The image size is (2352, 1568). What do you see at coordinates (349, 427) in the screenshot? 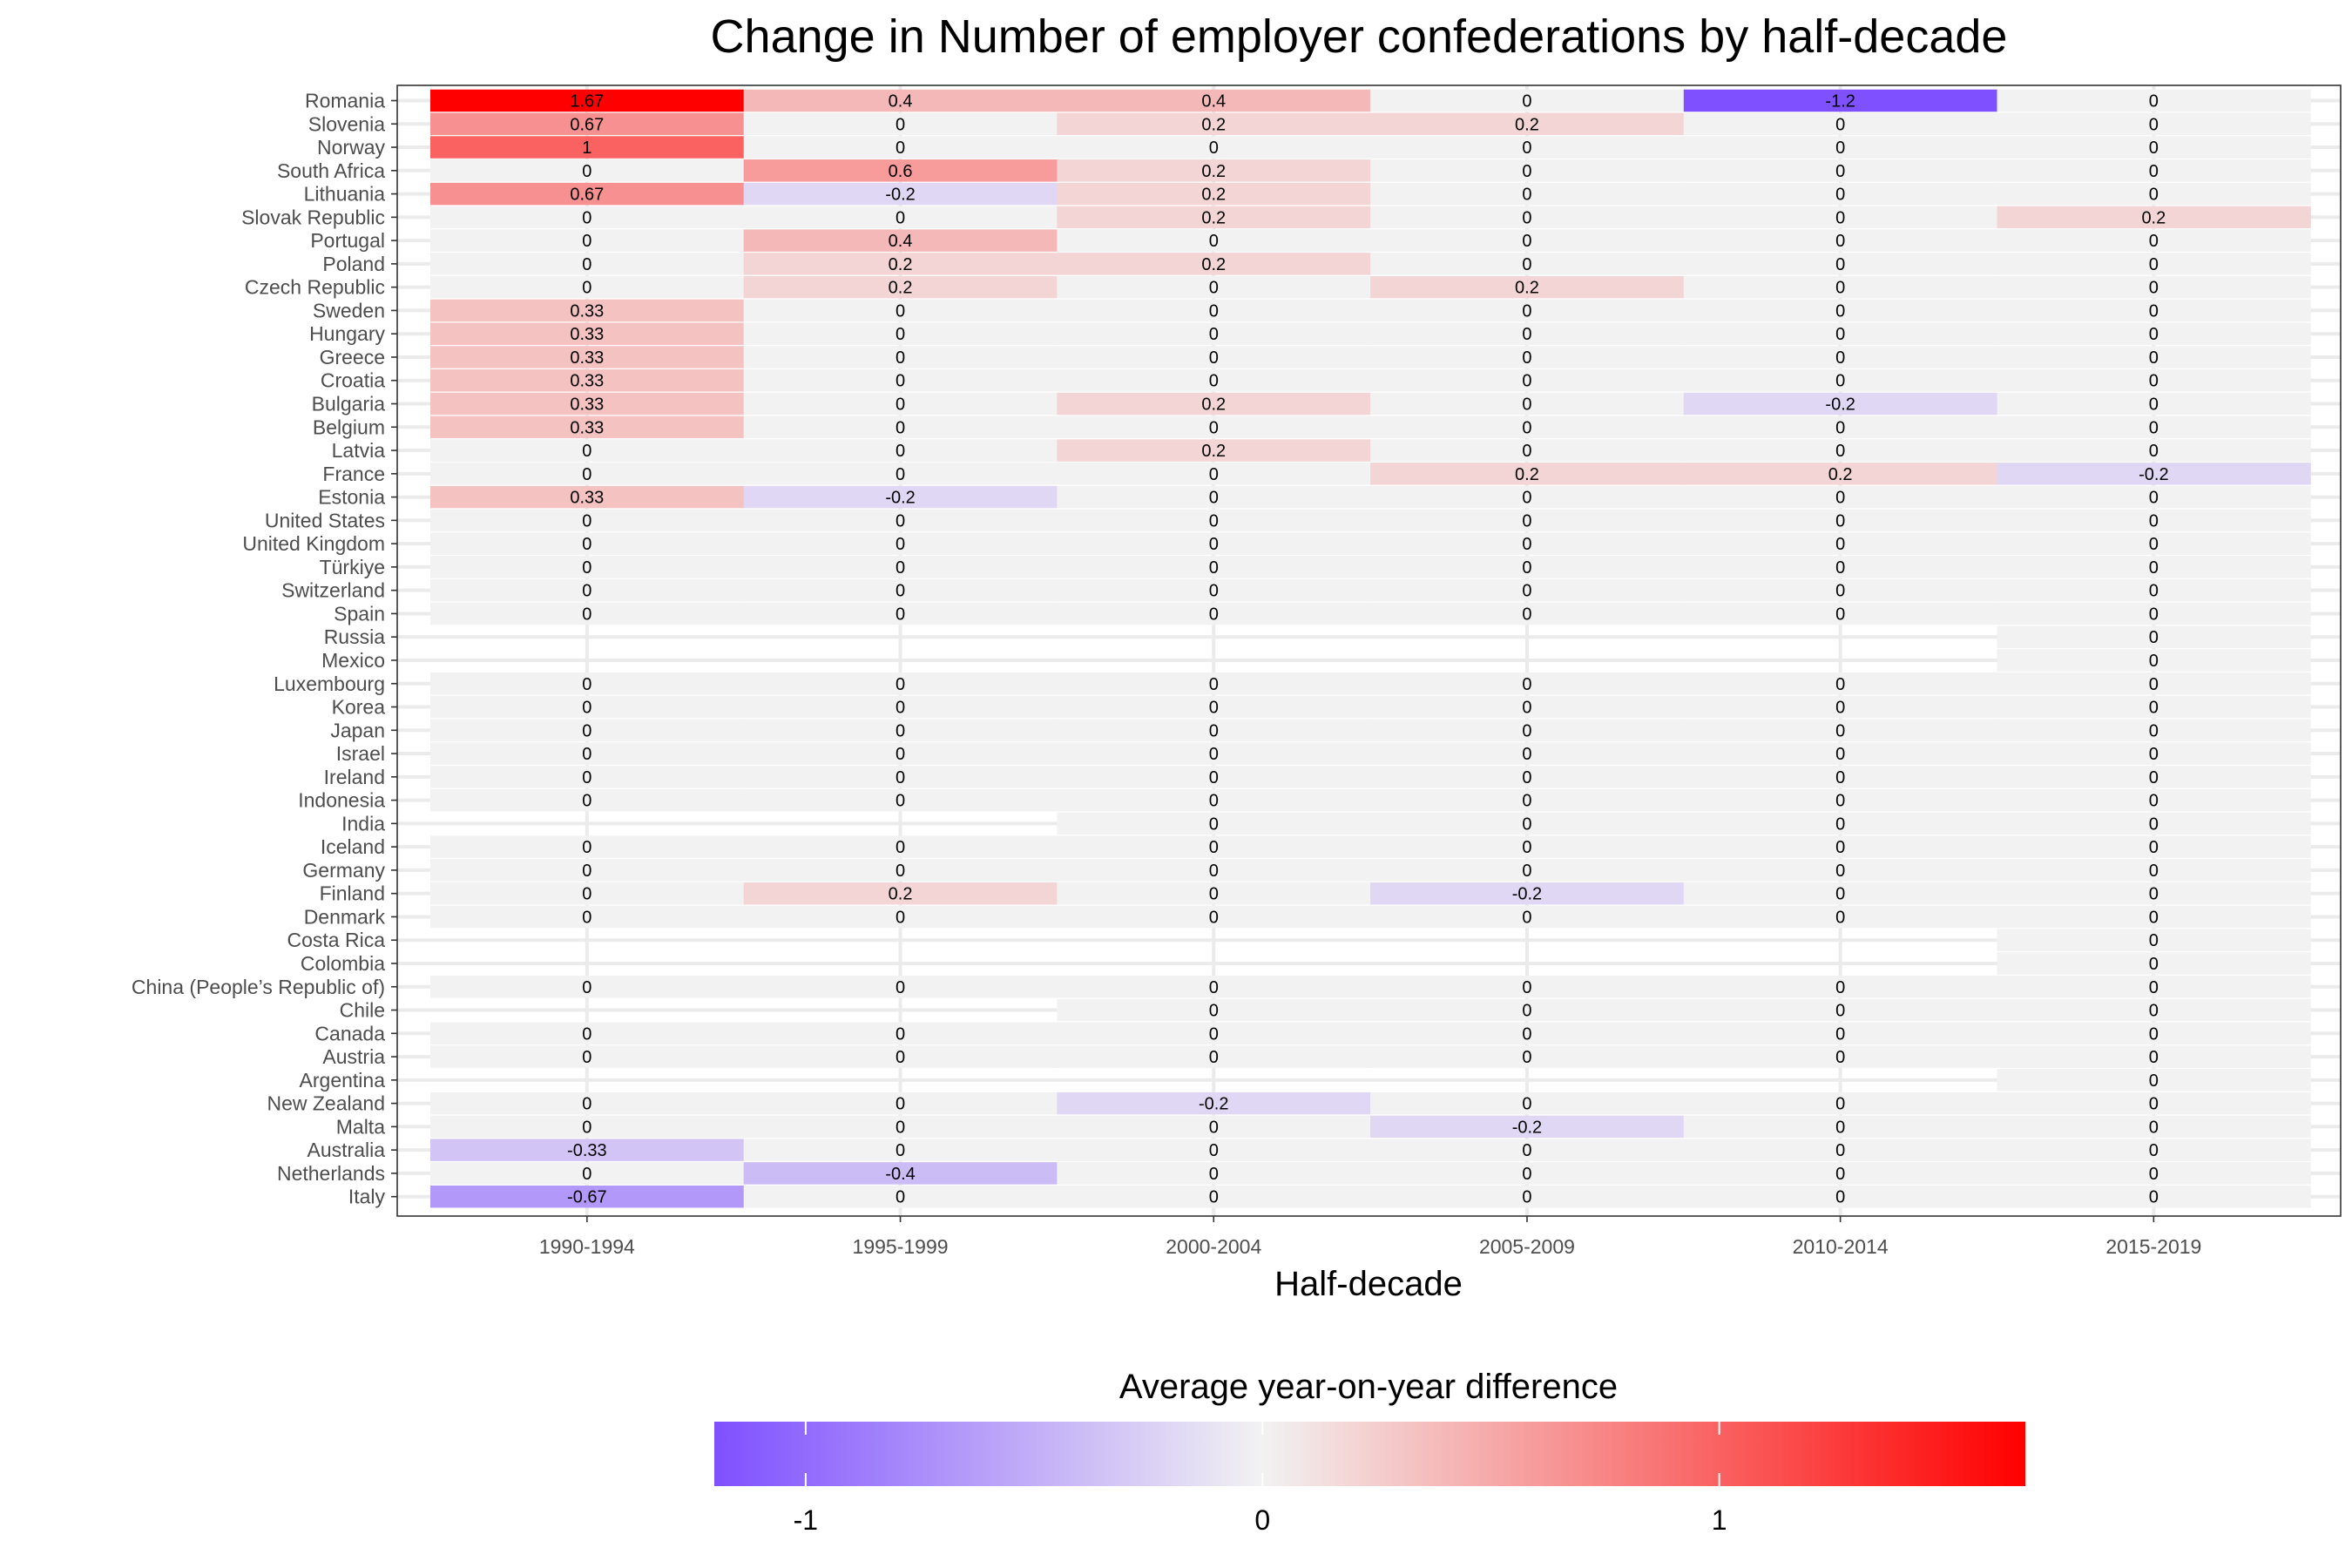
I see `y-tick-label: Belgium` at bounding box center [349, 427].